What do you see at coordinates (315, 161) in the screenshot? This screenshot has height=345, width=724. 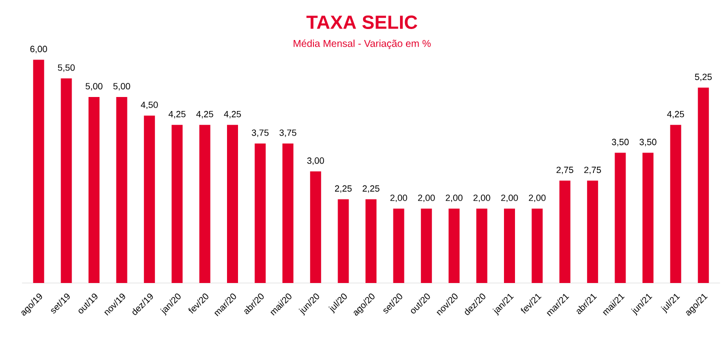 I see `data-label: 3,00` at bounding box center [315, 161].